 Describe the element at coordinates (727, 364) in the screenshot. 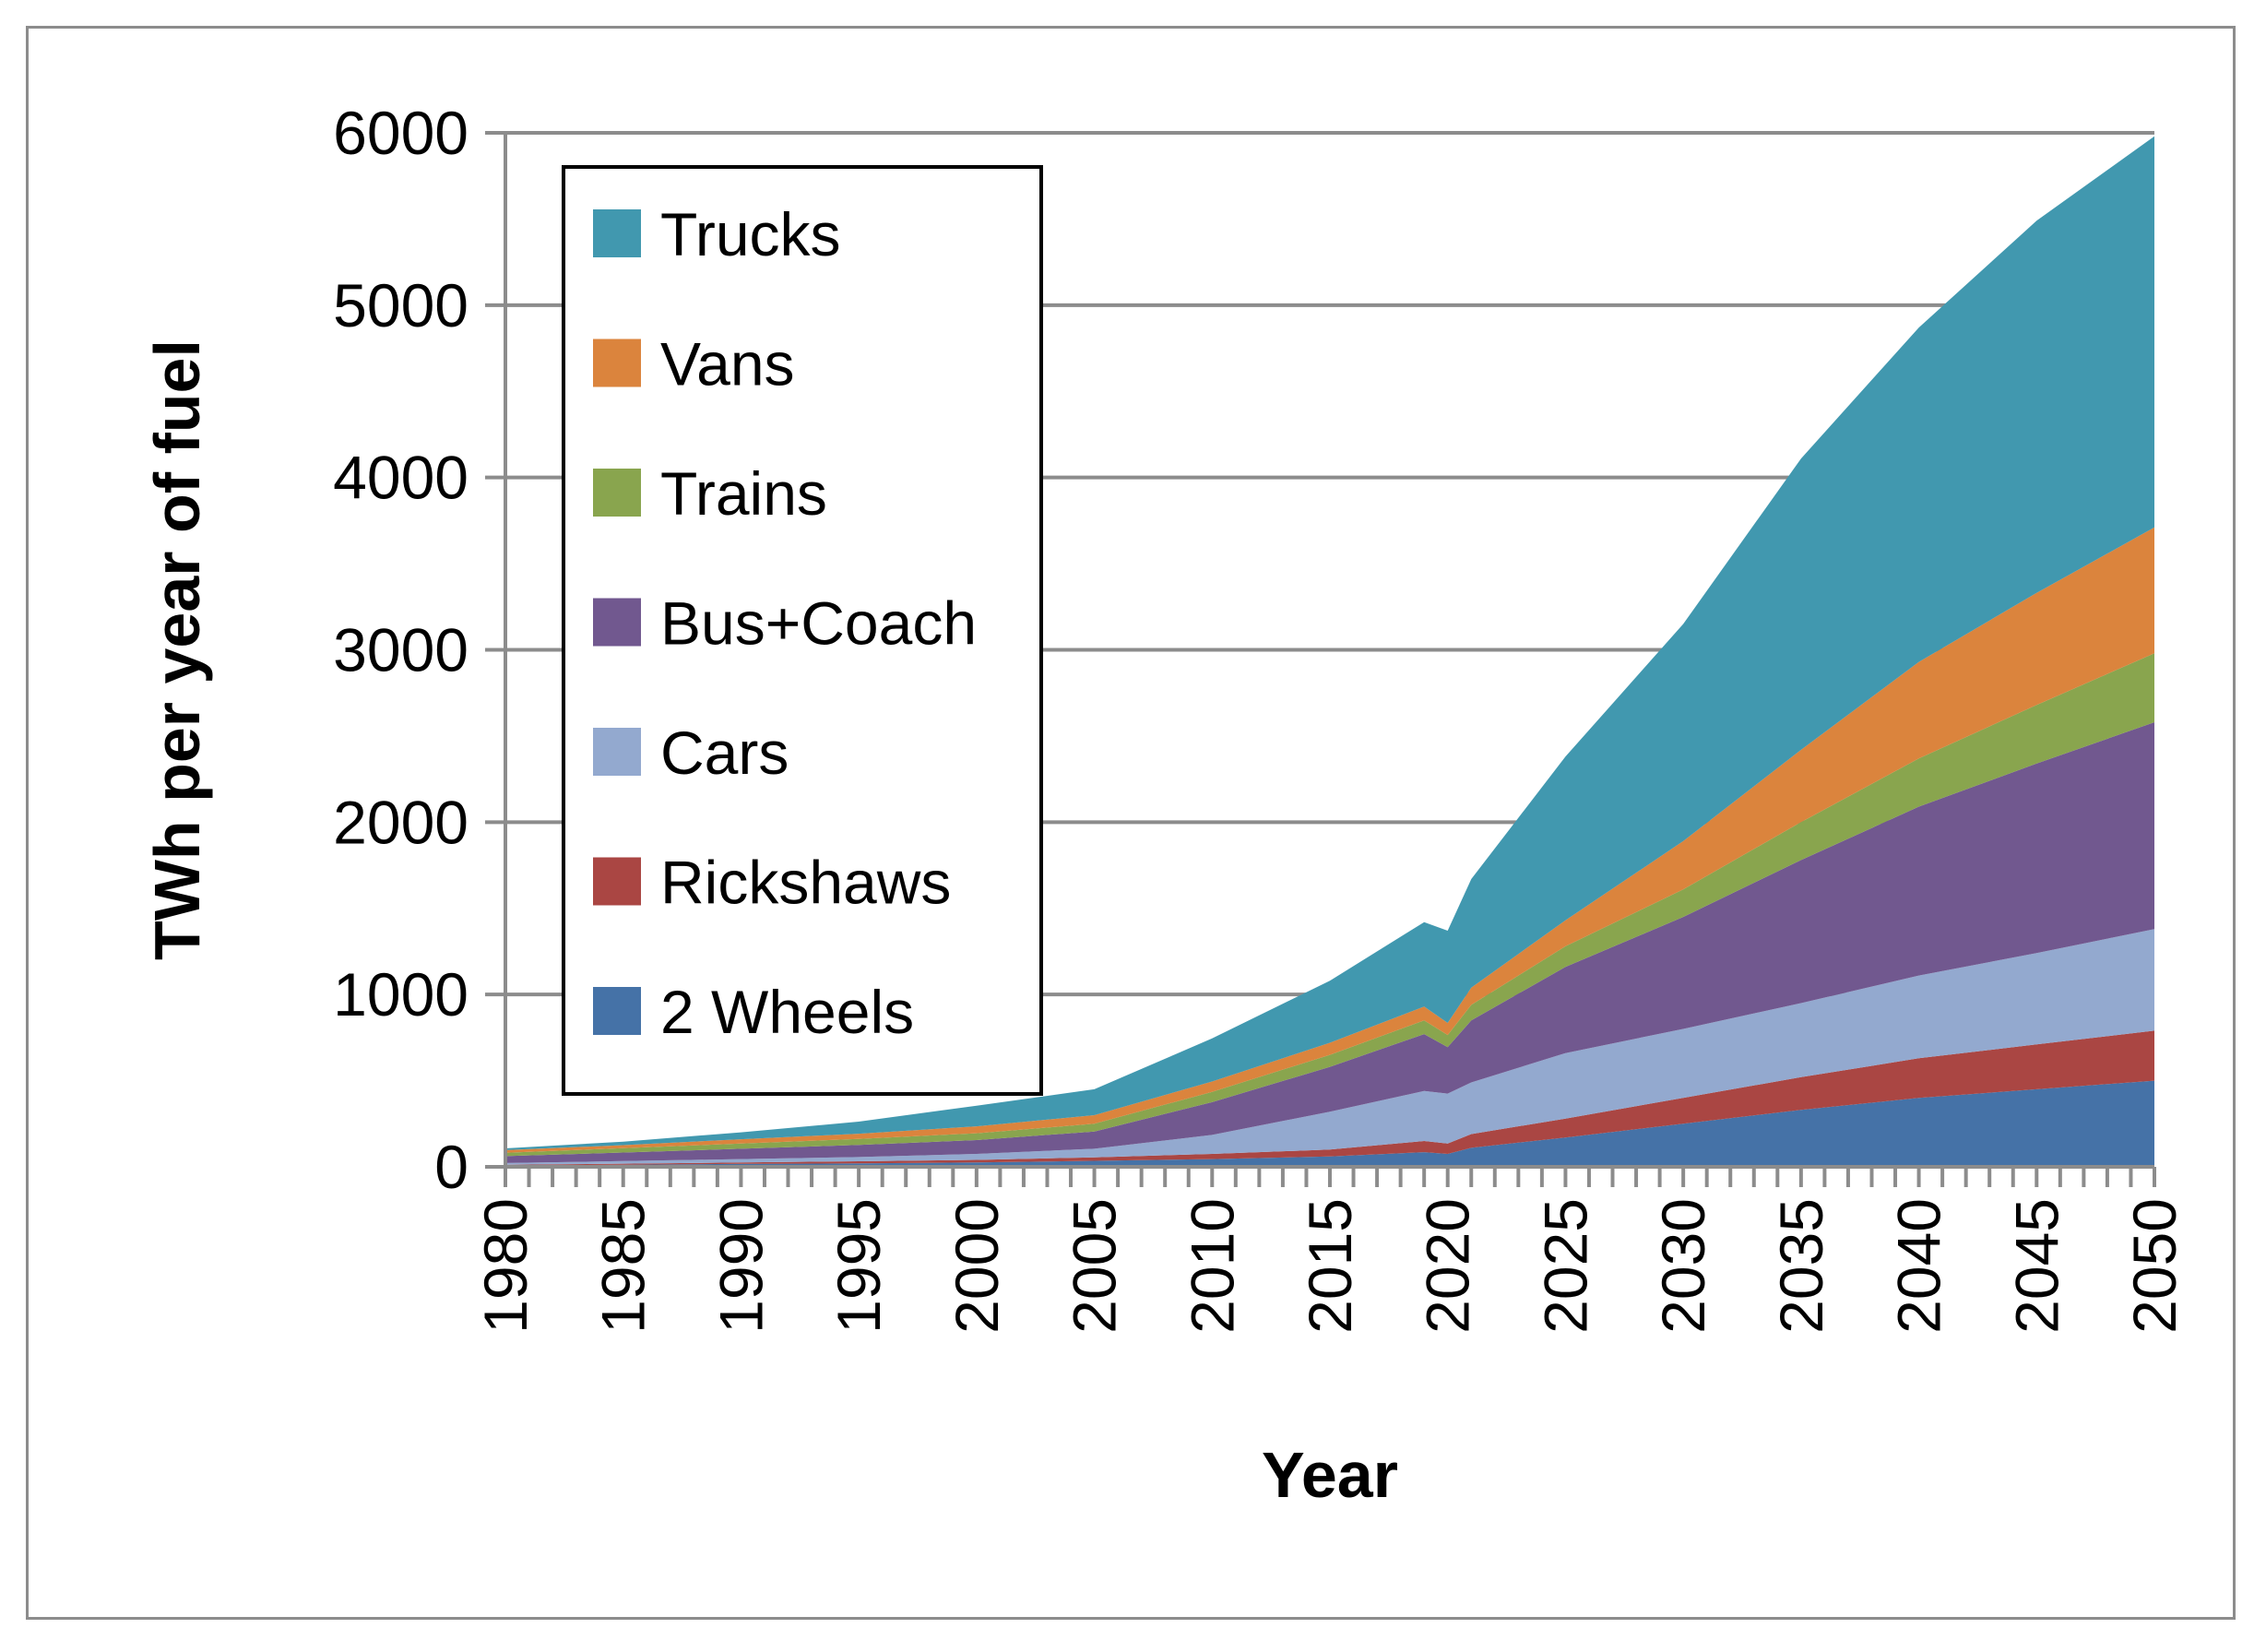

I see `legend-label-vans: Vans` at that location.